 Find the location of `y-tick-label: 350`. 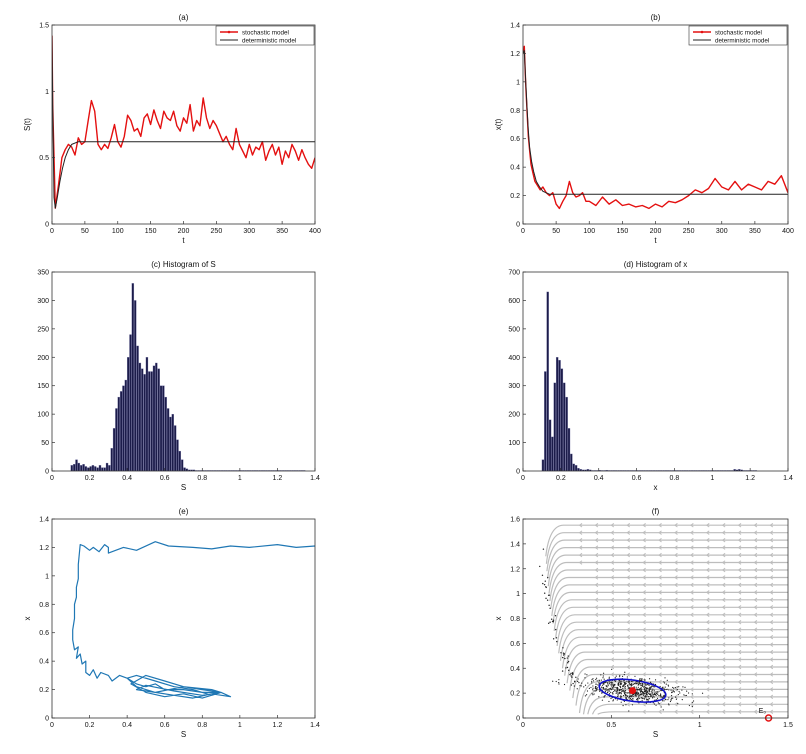

y-tick-label: 350 is located at coordinates (43, 273).